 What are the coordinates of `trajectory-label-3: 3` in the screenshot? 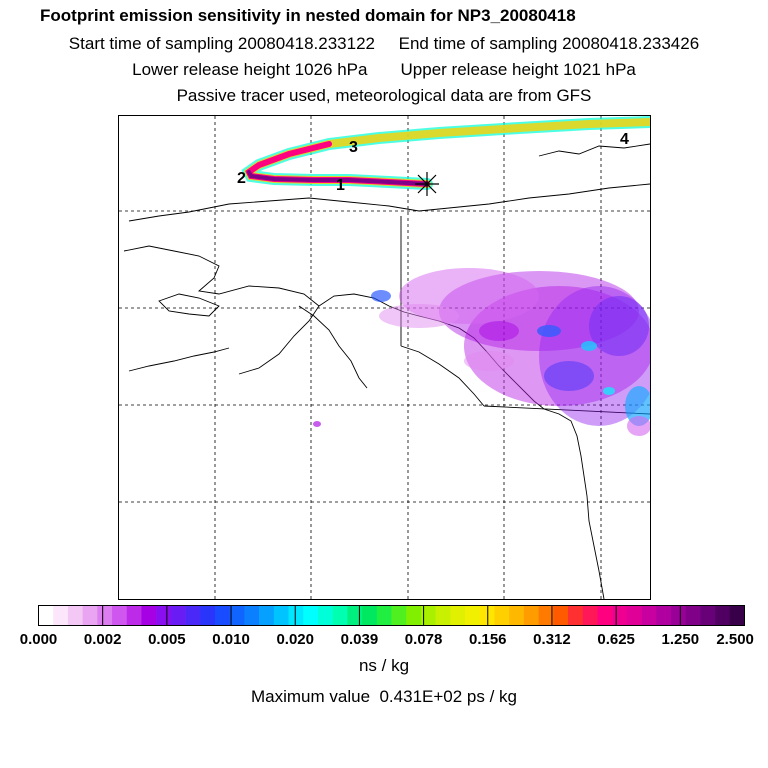 It's located at (353, 147).